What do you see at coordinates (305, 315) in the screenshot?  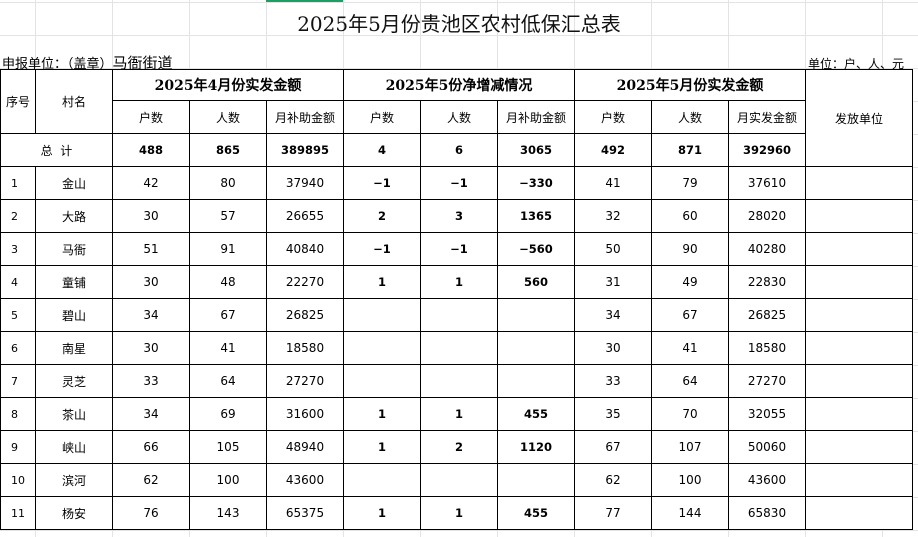 I see `data-cell: 26825` at bounding box center [305, 315].